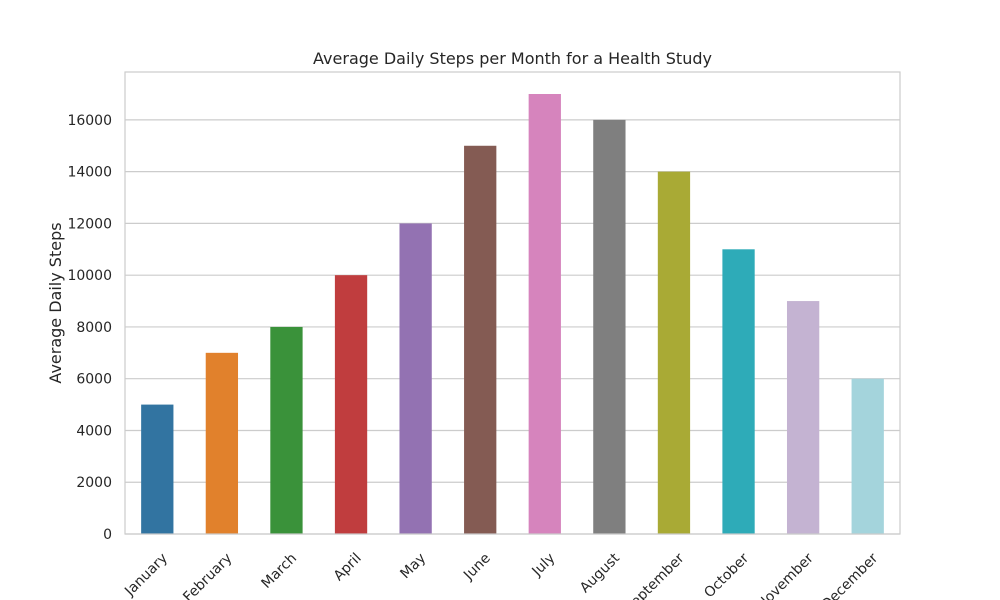 The height and width of the screenshot is (600, 1000). What do you see at coordinates (600, 573) in the screenshot?
I see `x-tick-label: August` at bounding box center [600, 573].